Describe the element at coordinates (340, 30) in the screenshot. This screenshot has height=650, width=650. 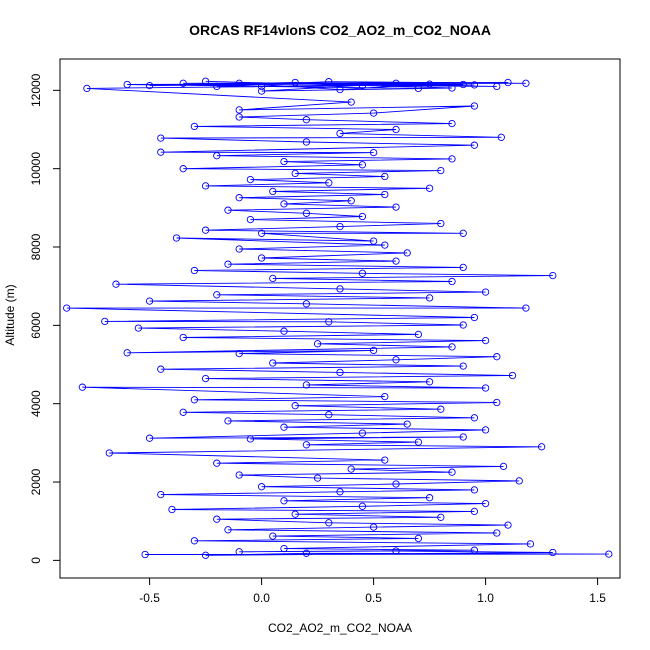
I see `chart-title: ORCAS RF14vlonS CO2_AO2_m_CO2_NOAA` at that location.